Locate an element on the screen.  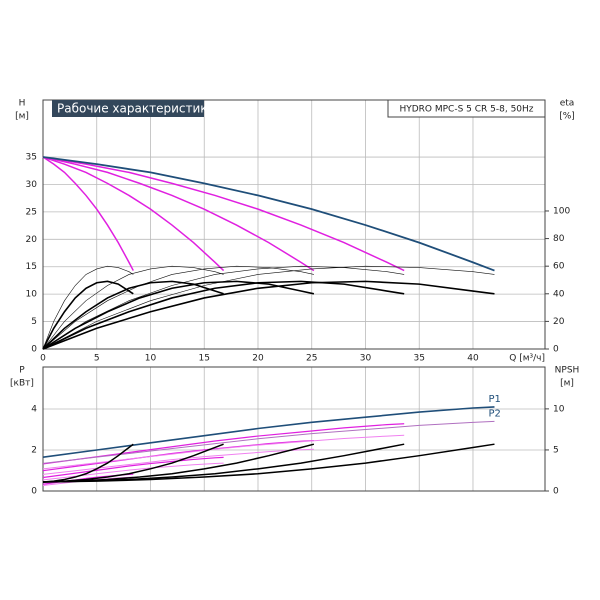
y-tick-label: 30 is located at coordinates (32, 185).